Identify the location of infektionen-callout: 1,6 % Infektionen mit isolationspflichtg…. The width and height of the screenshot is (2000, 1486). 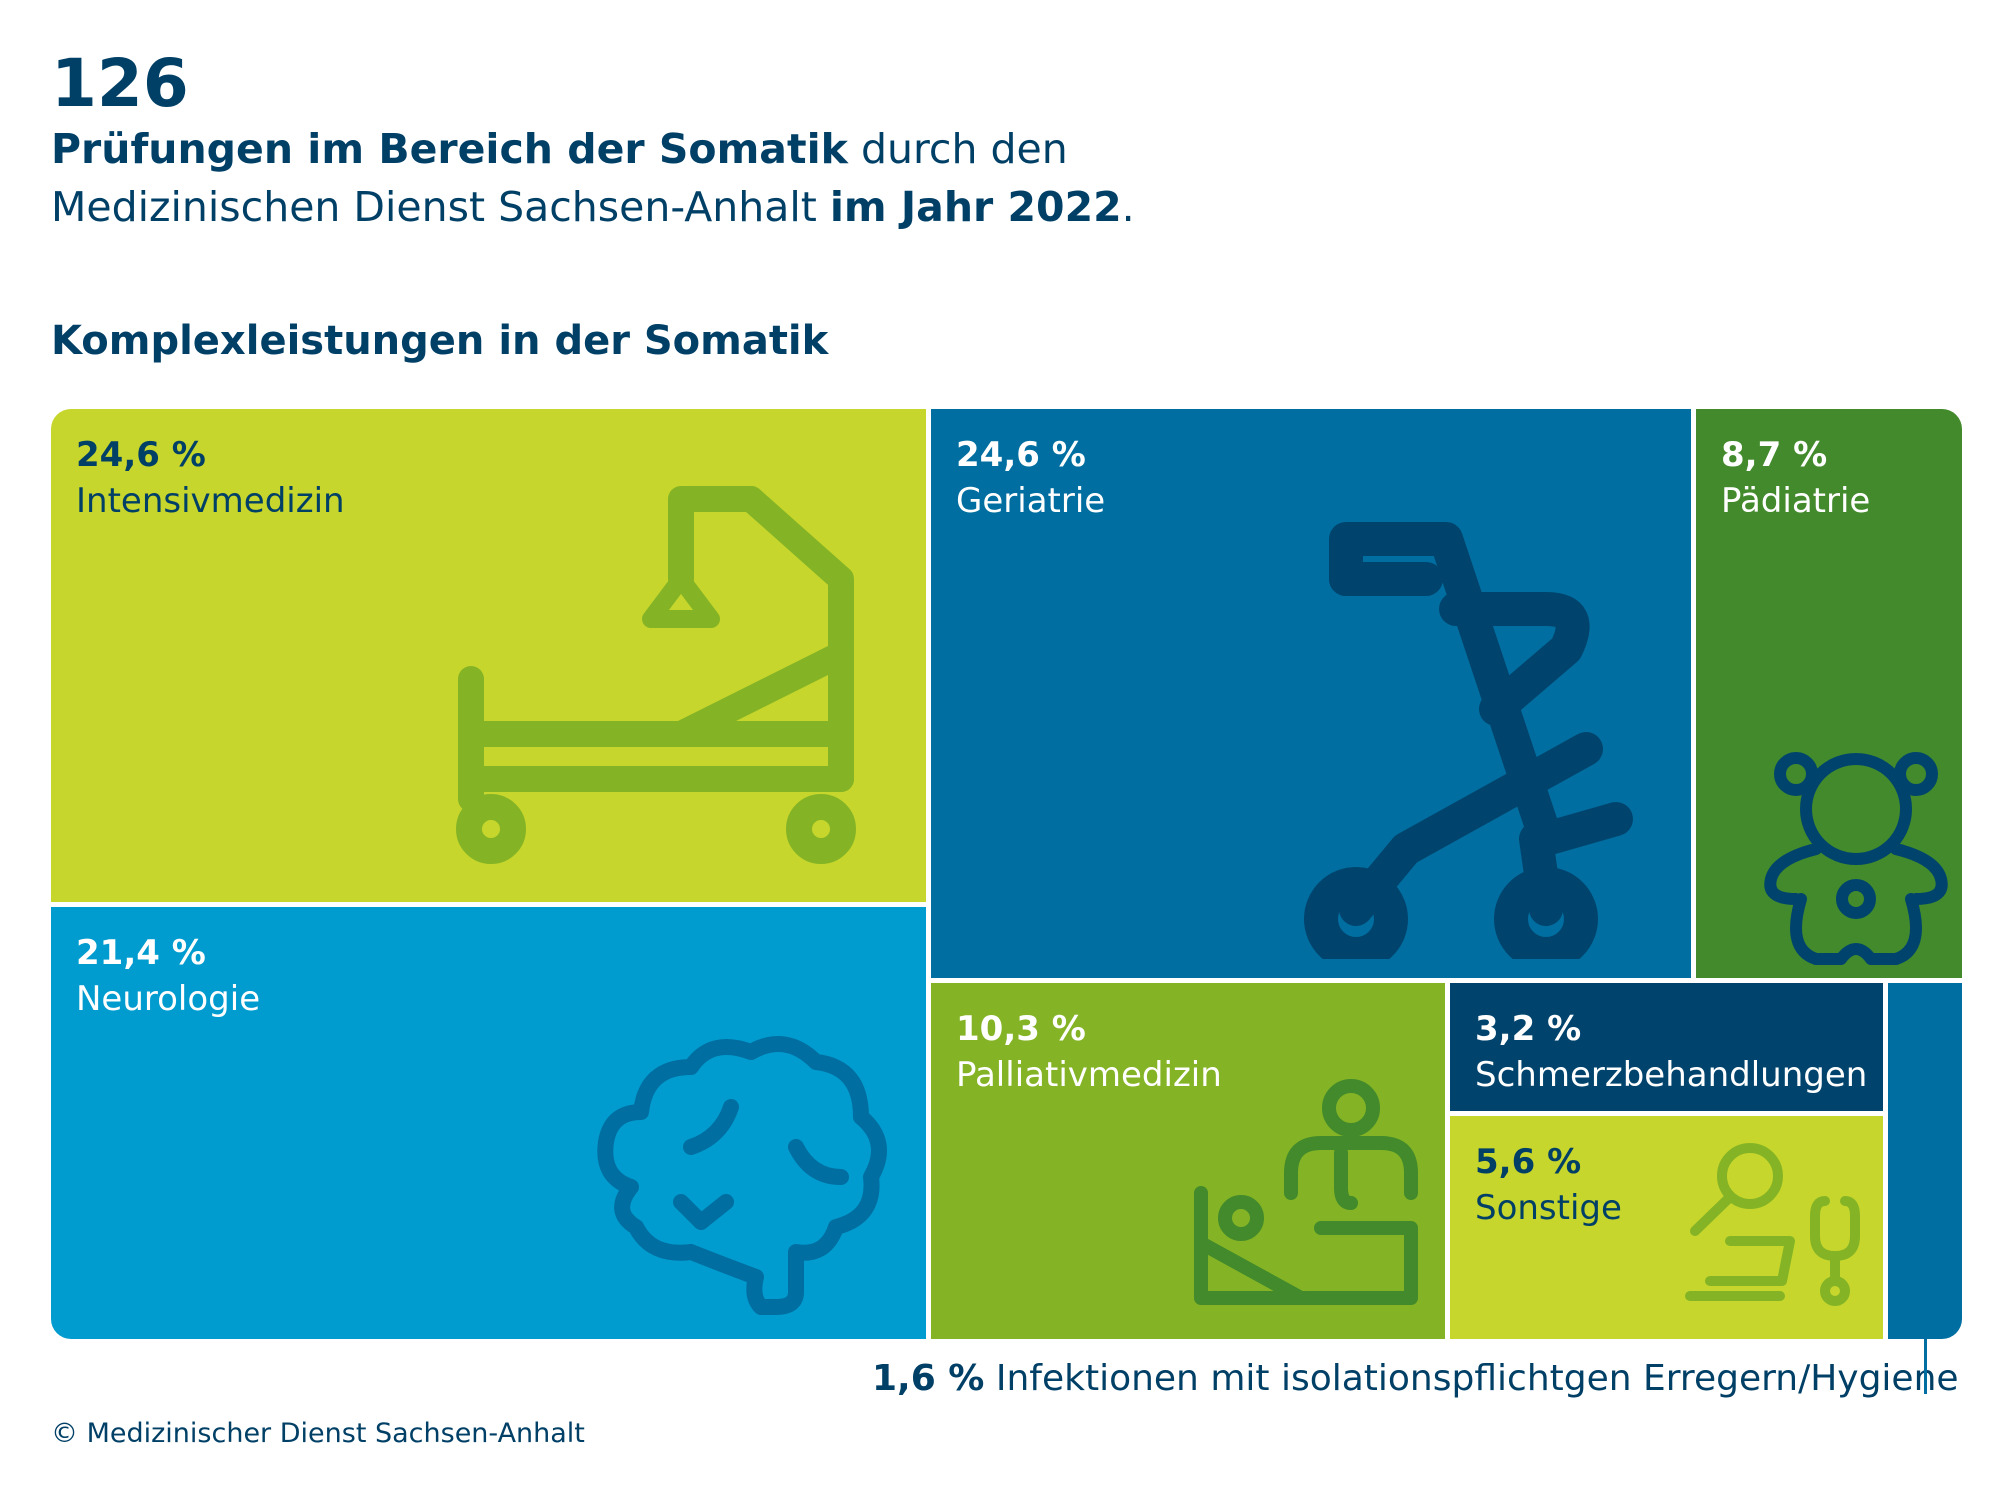
(1415, 1378).